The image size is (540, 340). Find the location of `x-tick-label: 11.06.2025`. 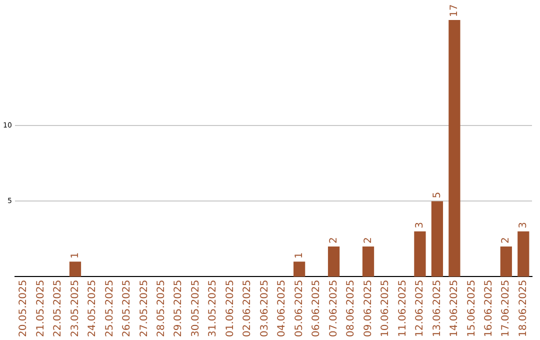

x-tick-label: 11.06.2025 is located at coordinates (402, 309).